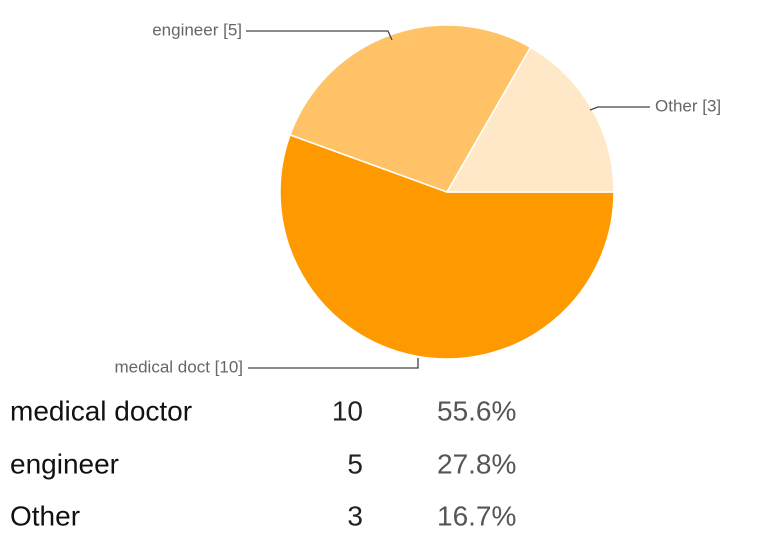 The width and height of the screenshot is (763, 533). Describe the element at coordinates (476, 463) in the screenshot. I see `row-percent: 27.8%` at that location.